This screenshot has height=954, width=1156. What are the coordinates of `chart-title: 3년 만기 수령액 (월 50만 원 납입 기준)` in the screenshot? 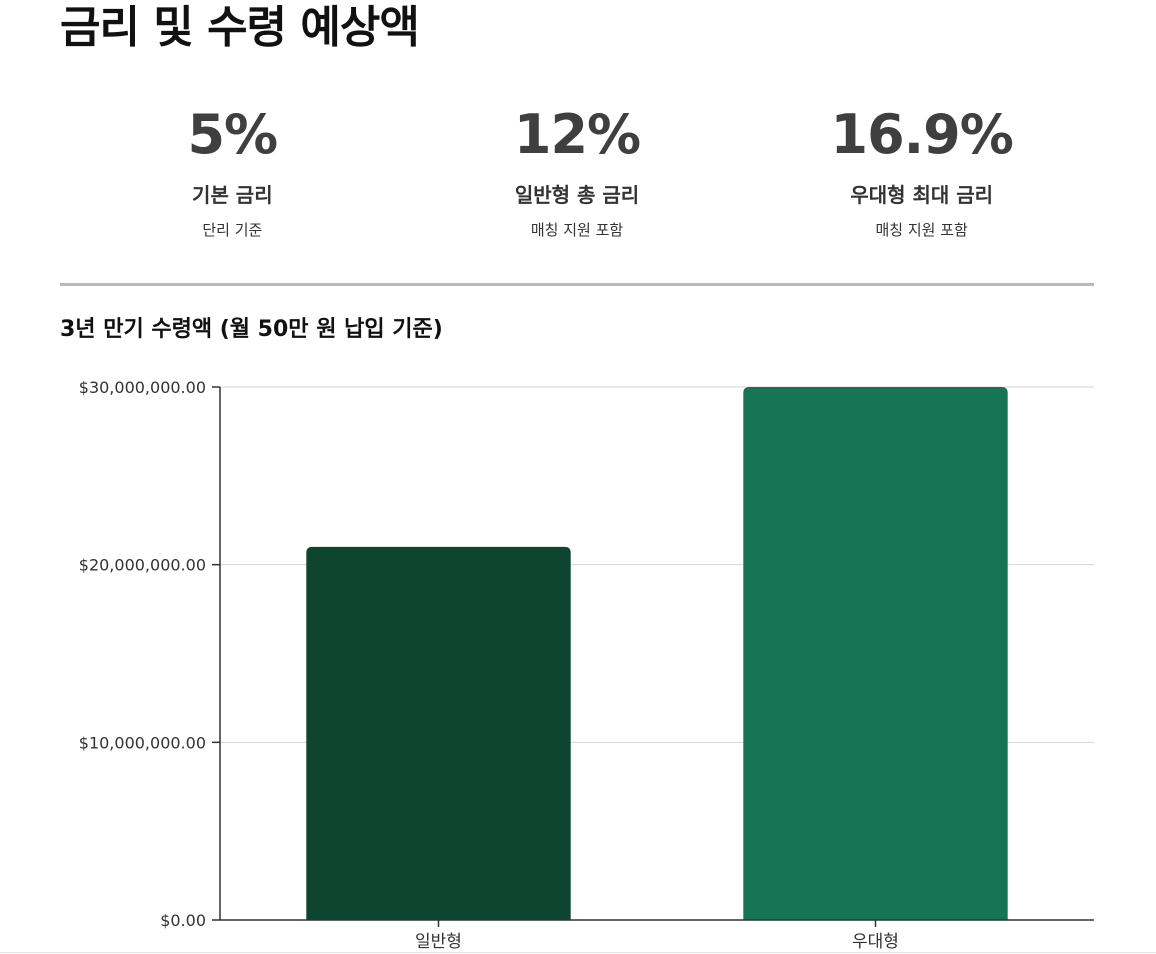 It's located at (251, 329).